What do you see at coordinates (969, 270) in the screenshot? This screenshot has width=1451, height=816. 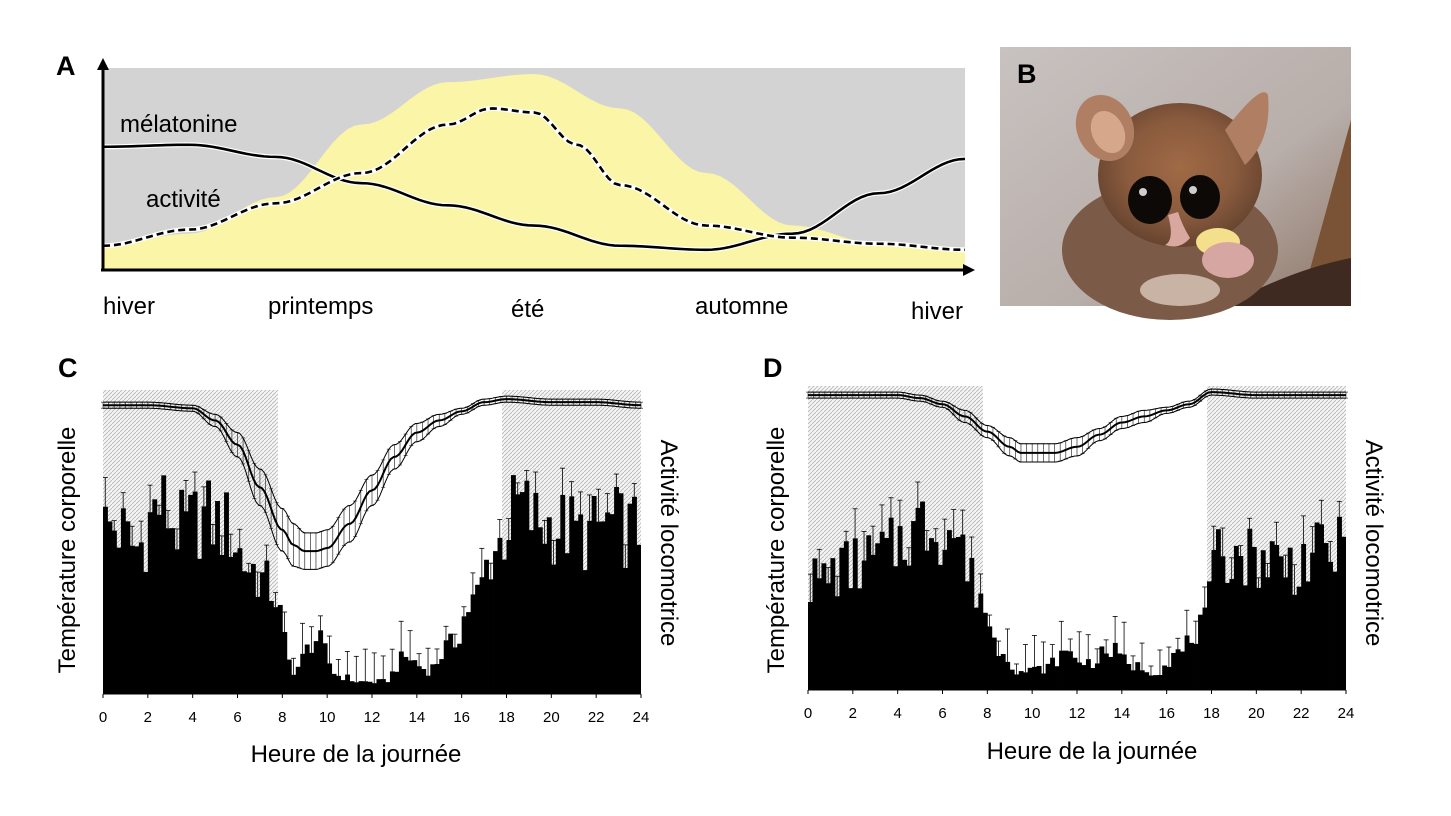 I see `x-arrow-head` at bounding box center [969, 270].